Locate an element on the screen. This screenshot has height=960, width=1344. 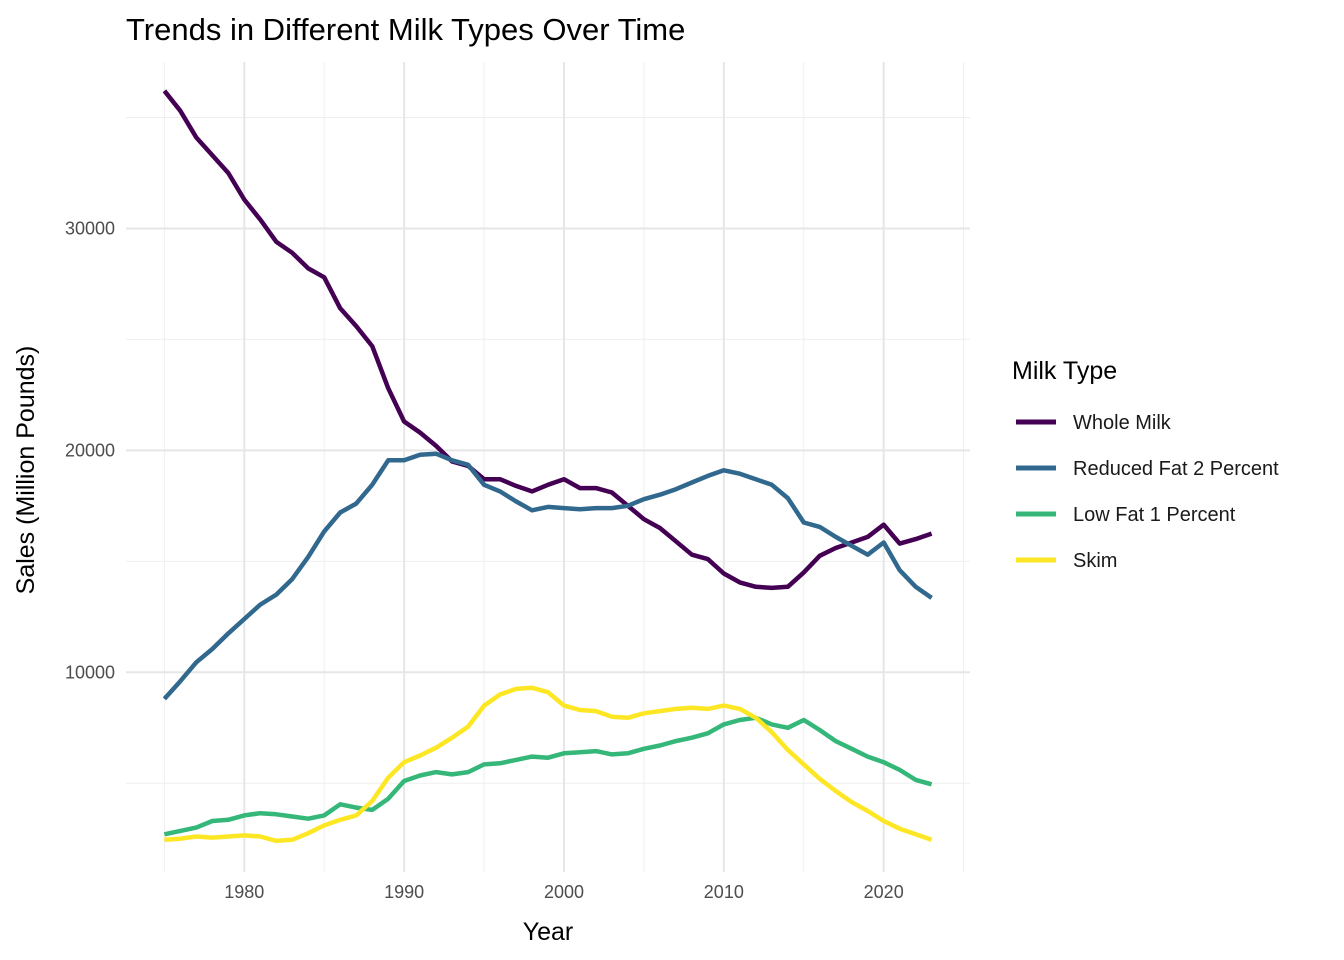
y-tick-label: 10000 is located at coordinates (90, 672).